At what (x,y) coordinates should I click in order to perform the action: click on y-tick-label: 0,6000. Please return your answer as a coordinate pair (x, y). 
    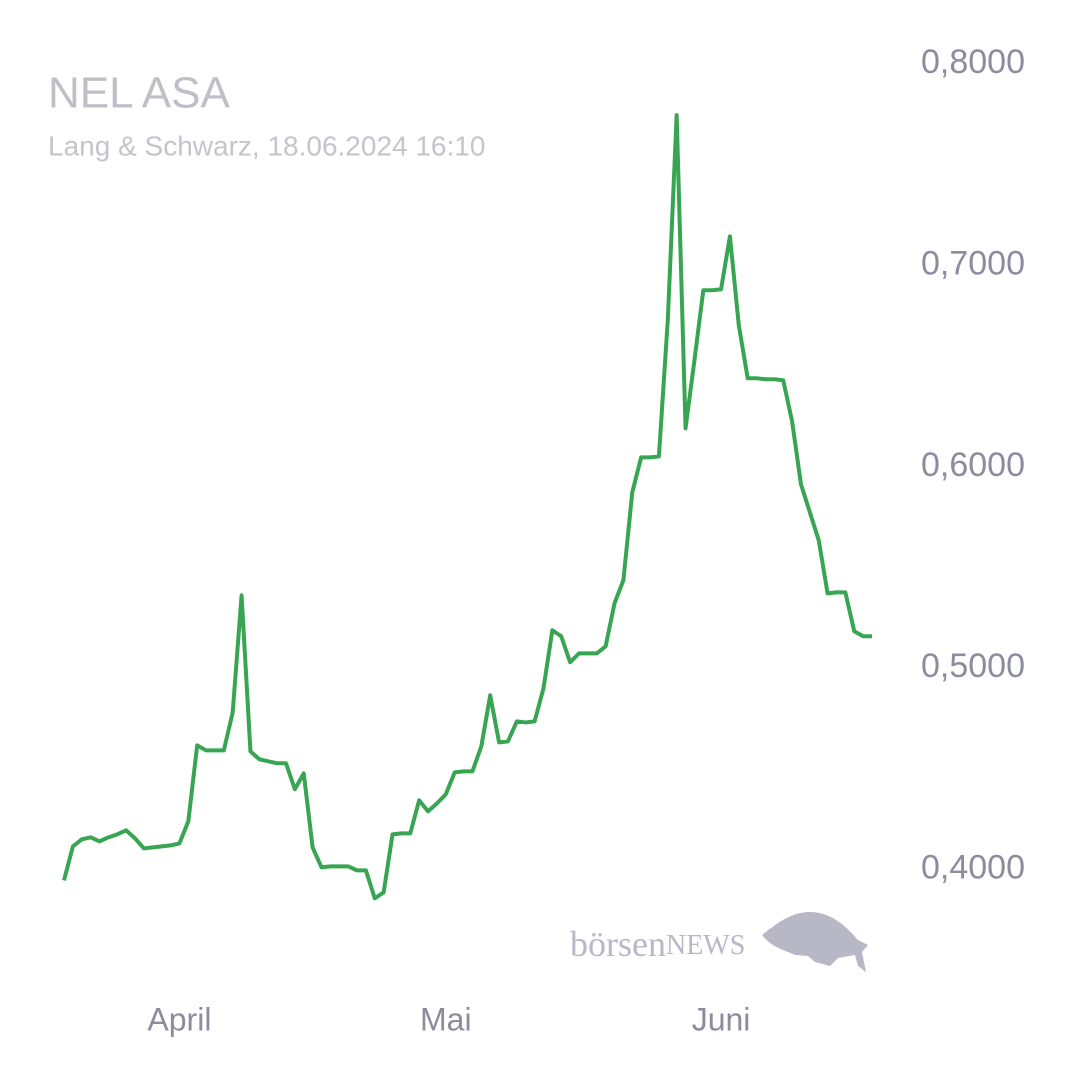
    Looking at the image, I should click on (973, 465).